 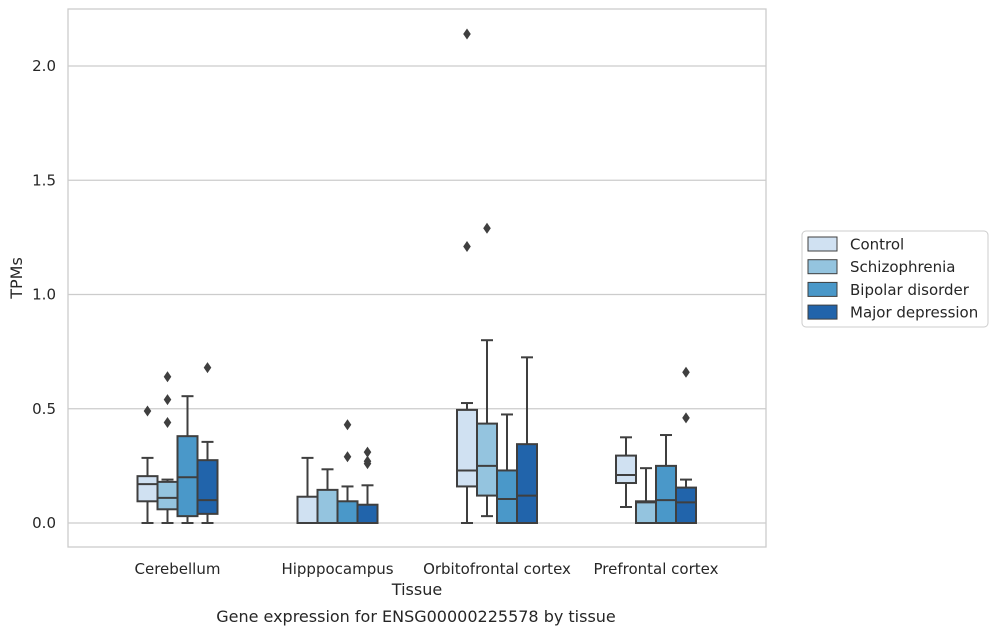 I want to click on x-tick-label: Cerebellum, so click(x=178, y=569).